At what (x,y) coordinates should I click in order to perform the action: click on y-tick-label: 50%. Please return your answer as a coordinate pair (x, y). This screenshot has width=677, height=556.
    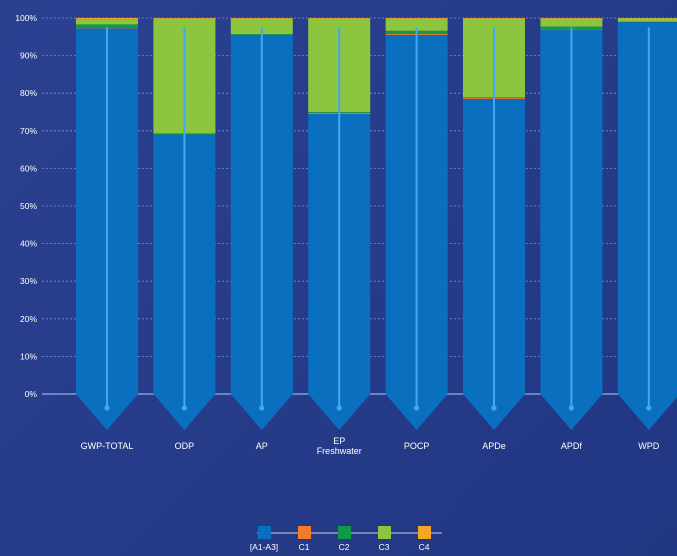
    Looking at the image, I should click on (28, 206).